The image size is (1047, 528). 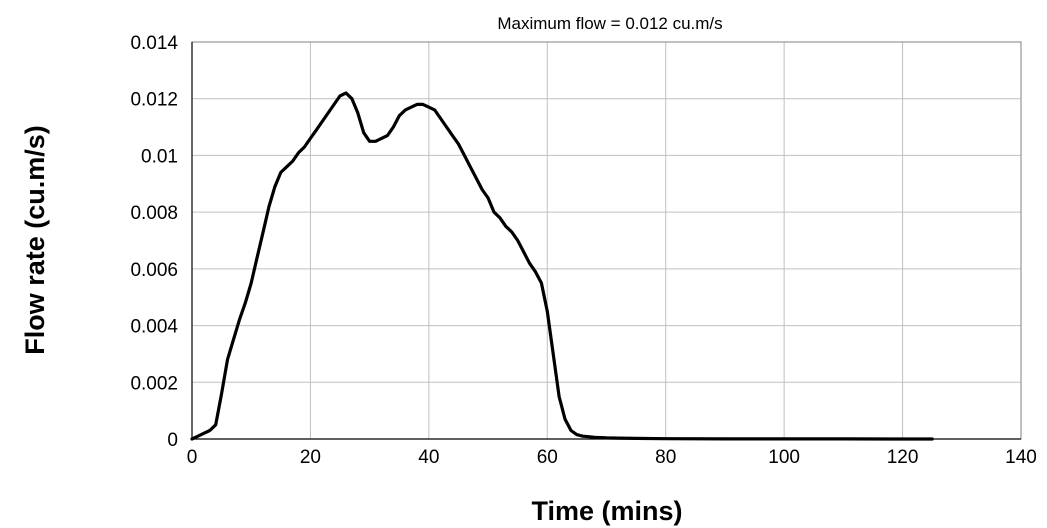 What do you see at coordinates (606, 511) in the screenshot?
I see `x-axis-title: Time (mins)` at bounding box center [606, 511].